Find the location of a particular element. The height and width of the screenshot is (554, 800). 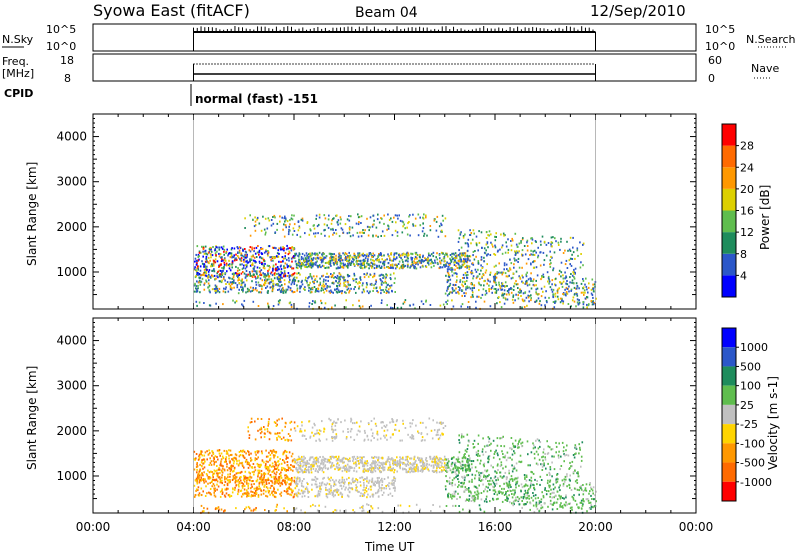

freq-label: Freq. is located at coordinates (15, 61).